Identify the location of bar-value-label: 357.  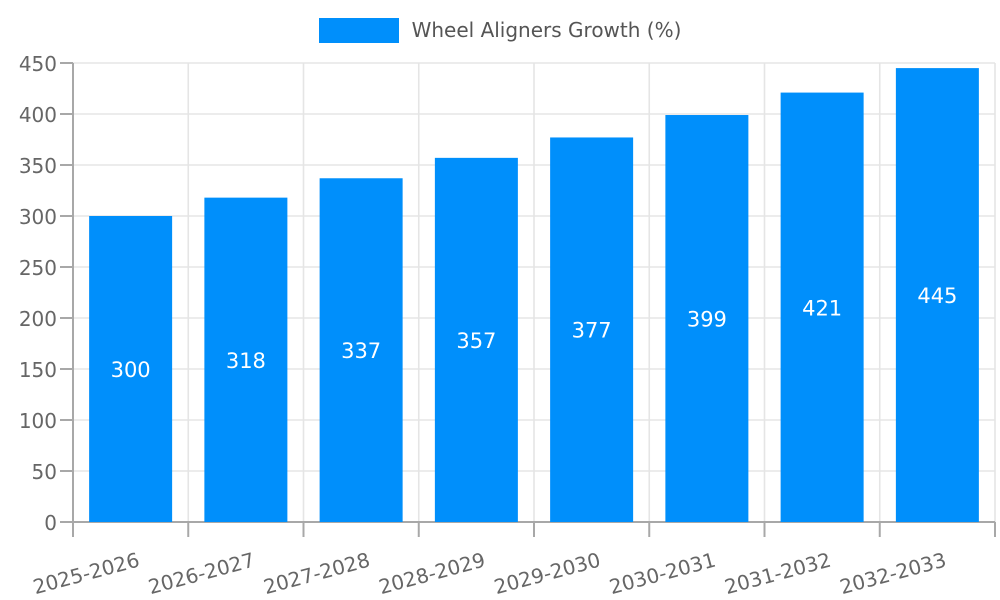
(476, 341).